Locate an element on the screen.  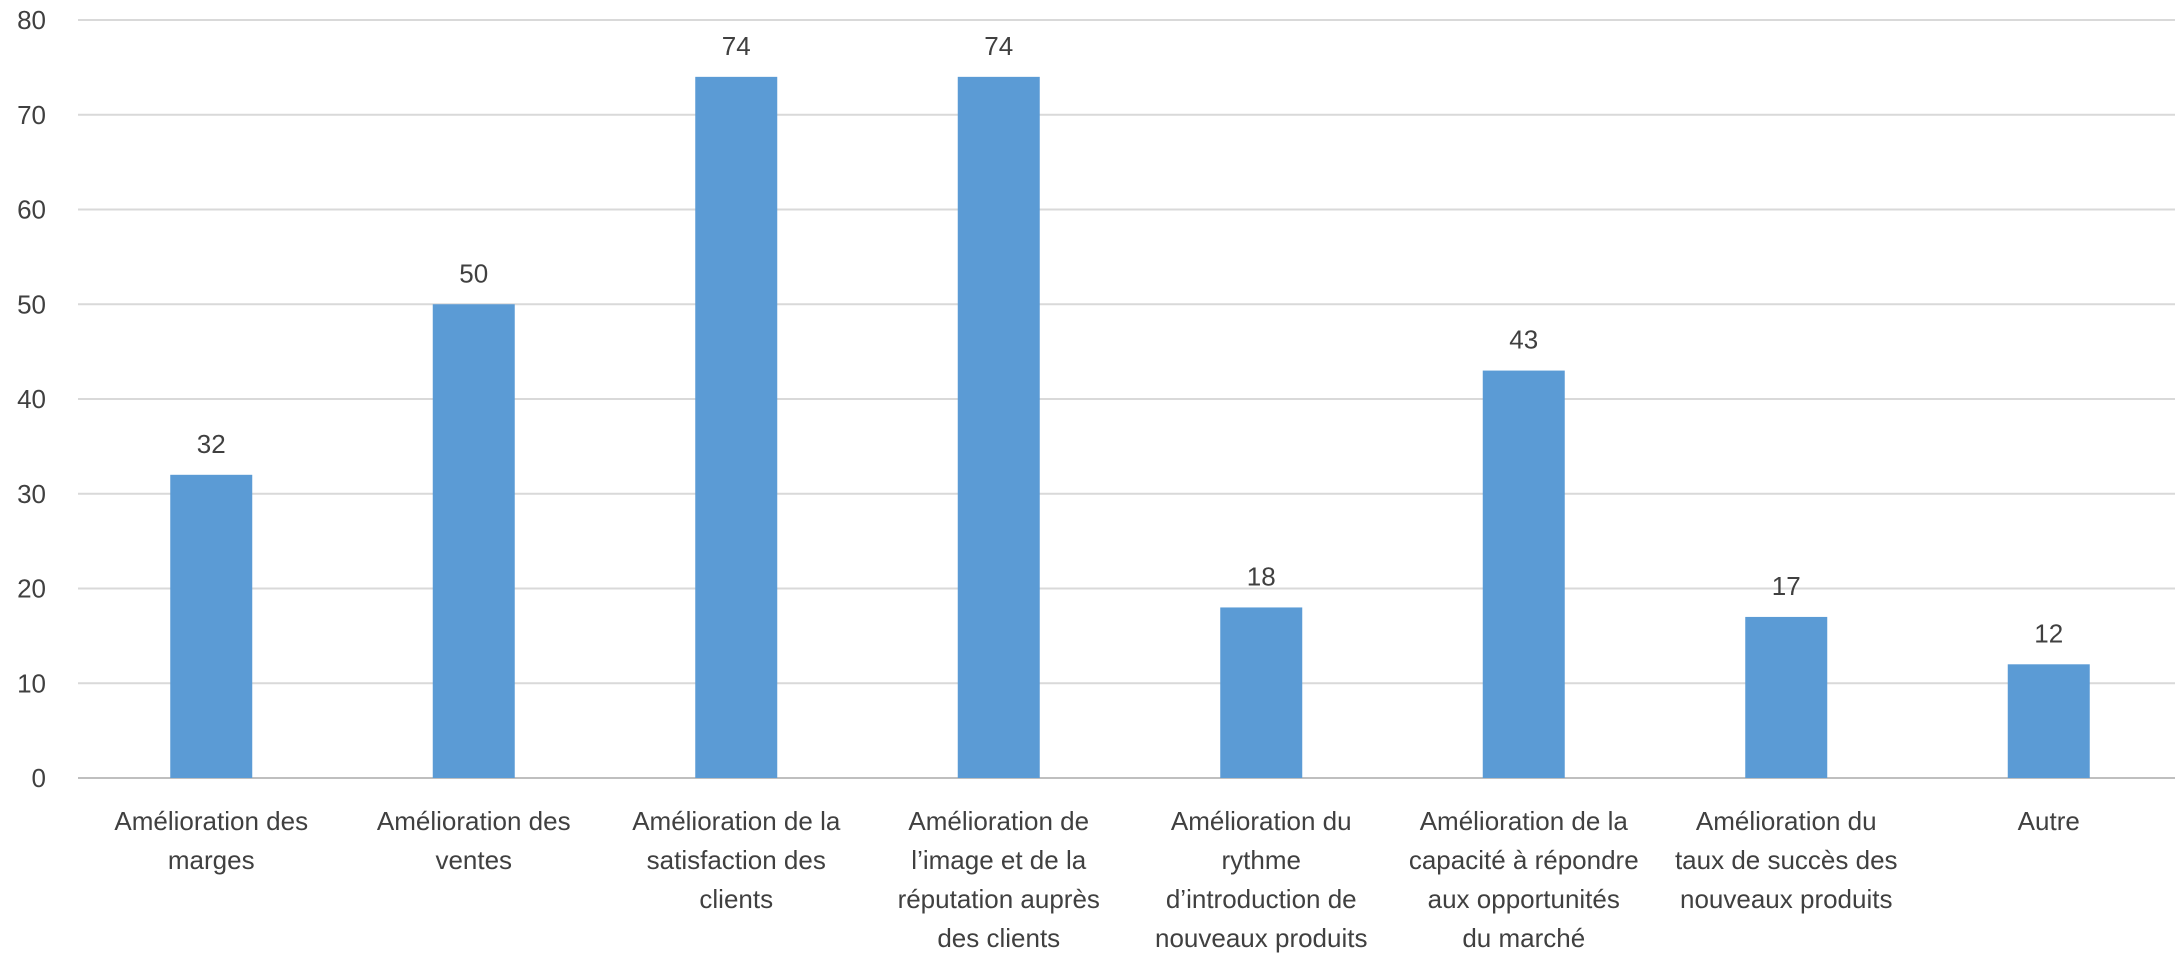
x-category-label-line: aux opportunités is located at coordinates (1524, 899).